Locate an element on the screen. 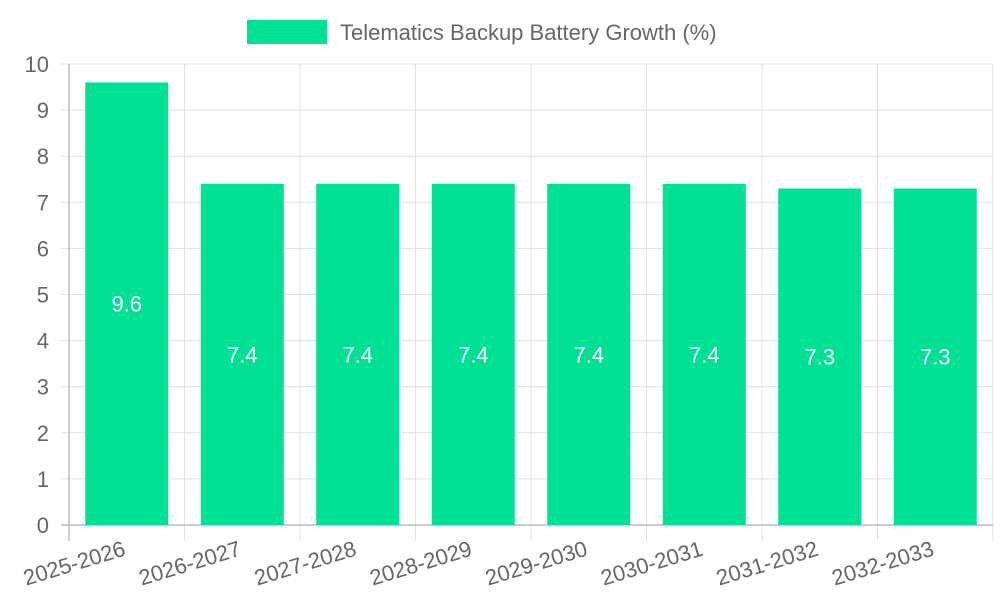  y-tick-label: 10 is located at coordinates (37, 64).